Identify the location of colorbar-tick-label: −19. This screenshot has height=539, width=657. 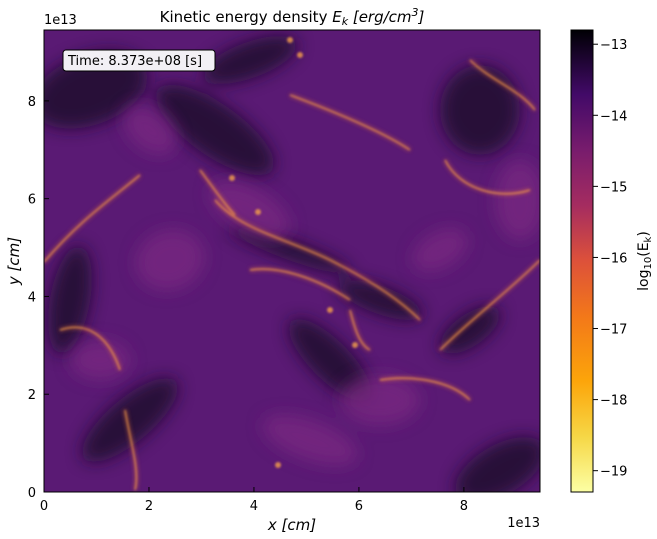
(613, 472).